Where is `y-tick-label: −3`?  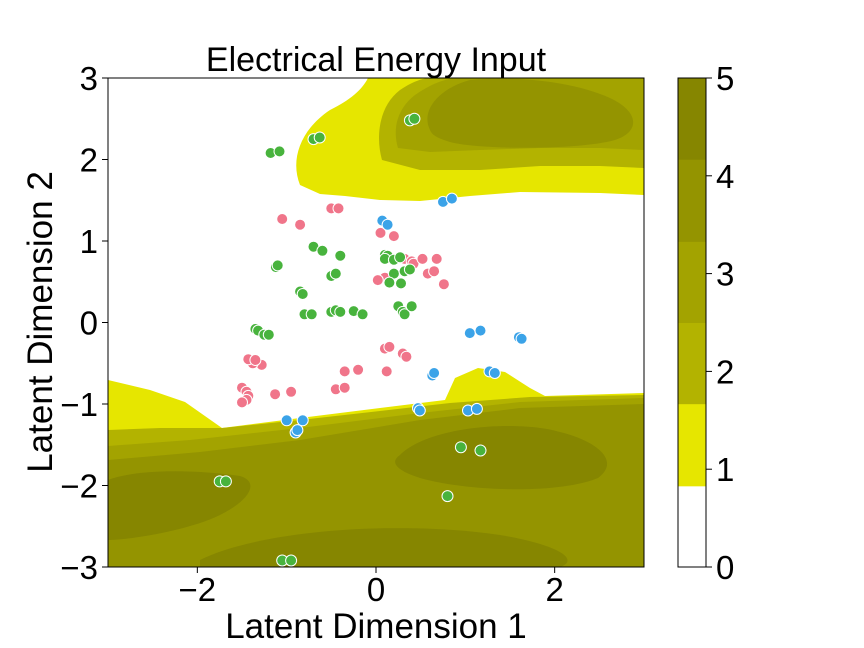
y-tick-label: −3 is located at coordinates (79, 567).